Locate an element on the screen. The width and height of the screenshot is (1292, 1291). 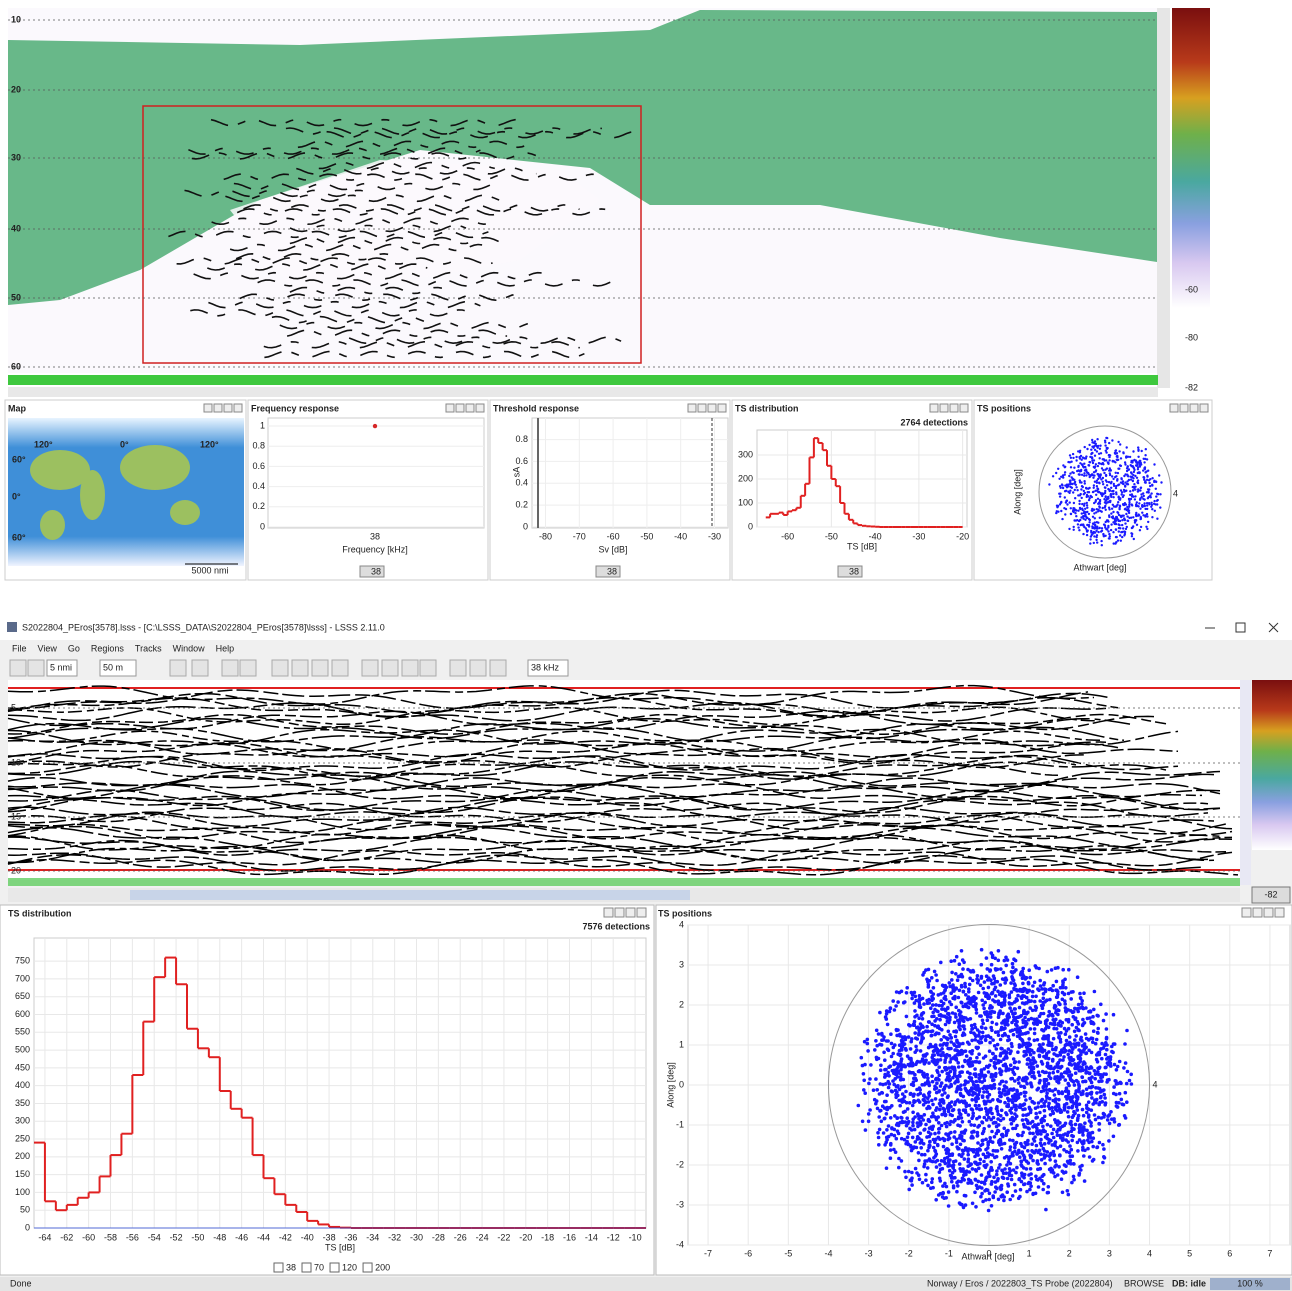
dropdown-value: 5 nmi is located at coordinates (61, 667).